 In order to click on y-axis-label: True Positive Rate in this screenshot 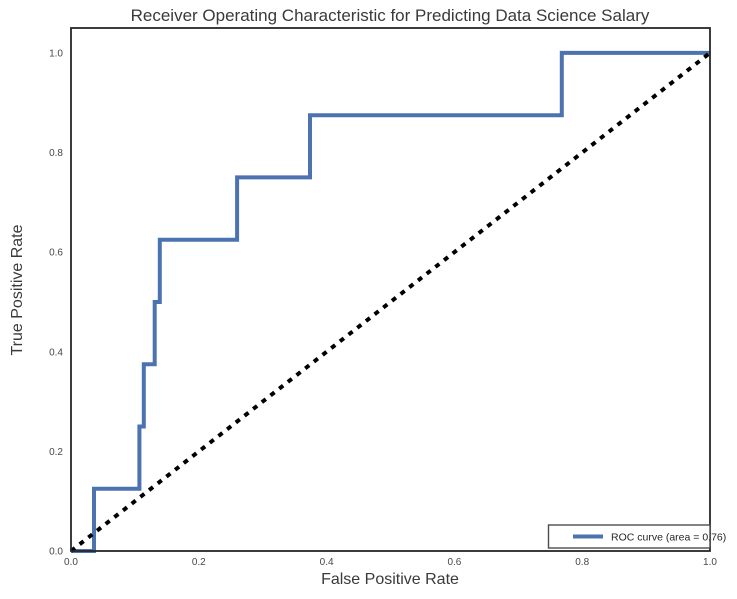, I will do `click(17, 289)`.